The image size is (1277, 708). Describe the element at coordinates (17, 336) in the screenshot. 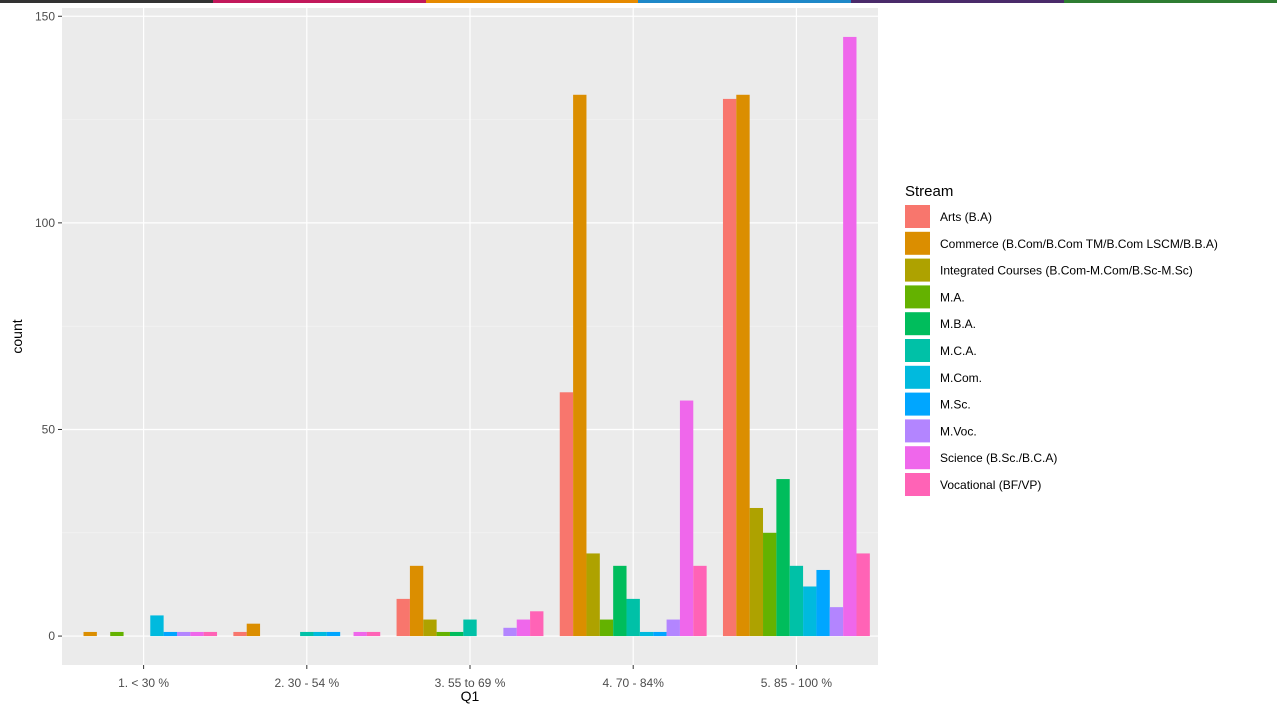

I see `y-axis-title: count` at that location.